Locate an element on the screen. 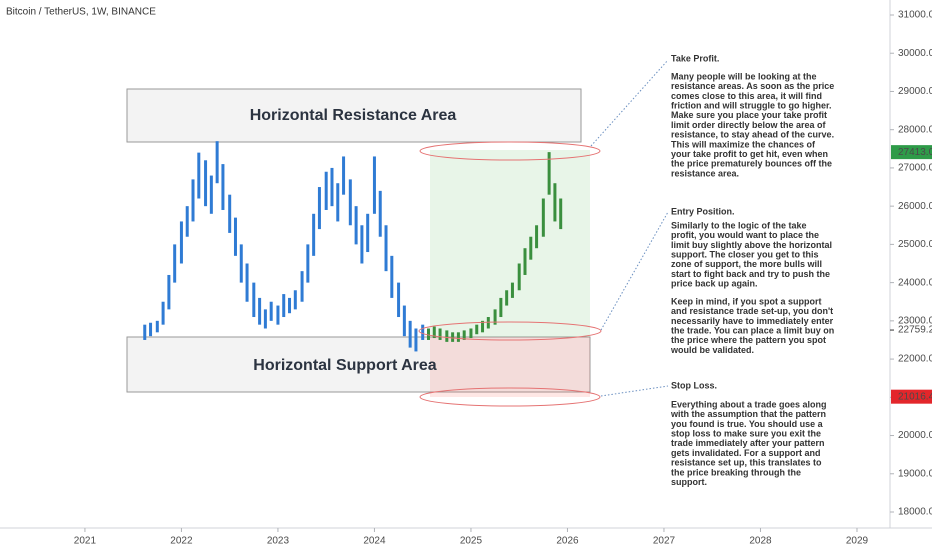  annotation-text: stop loss to make sure you exit the is located at coordinates (746, 433).